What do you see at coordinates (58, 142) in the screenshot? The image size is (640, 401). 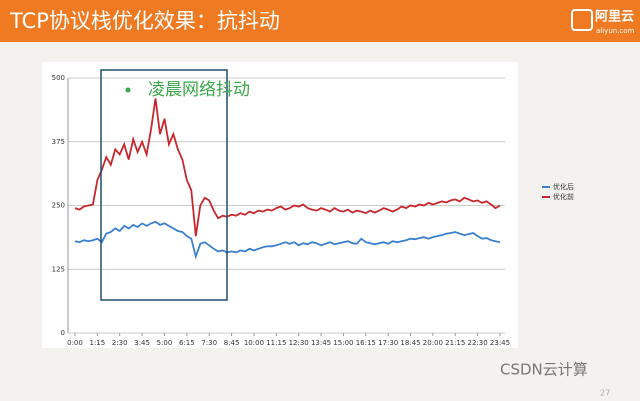 I see `y-tick-label: 375` at bounding box center [58, 142].